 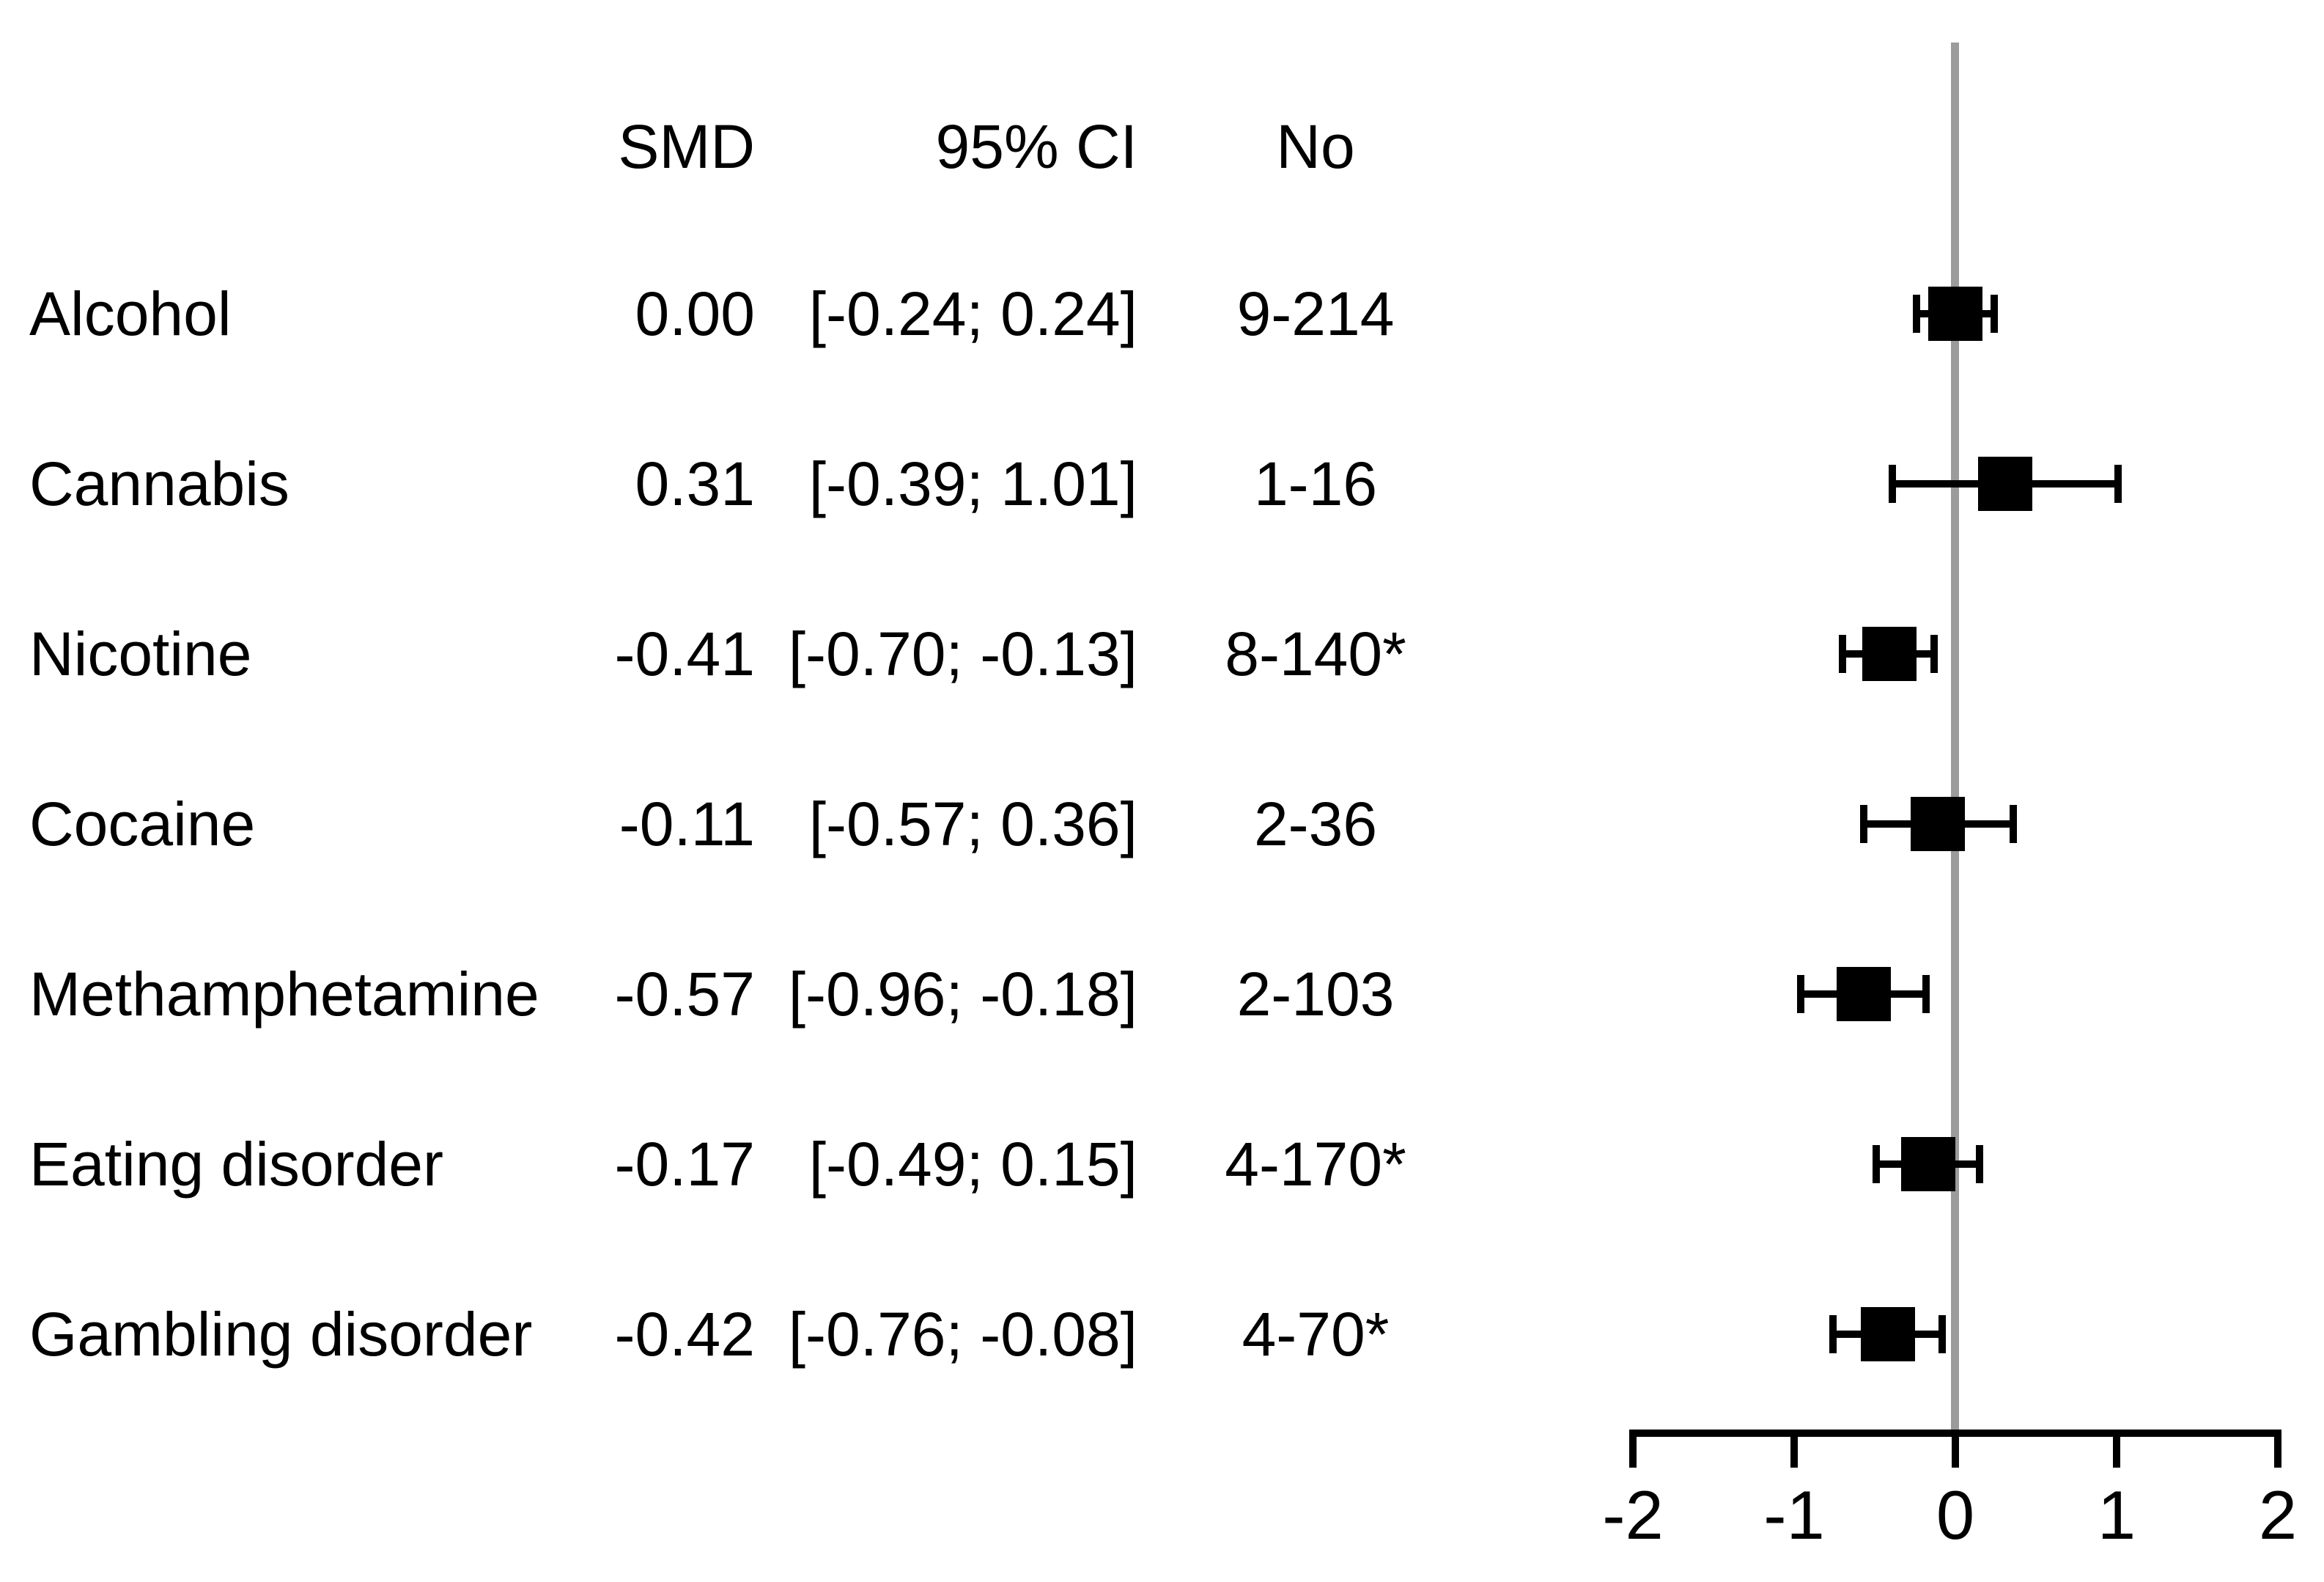 I want to click on smd-value: -0.42, so click(x=684, y=1335).